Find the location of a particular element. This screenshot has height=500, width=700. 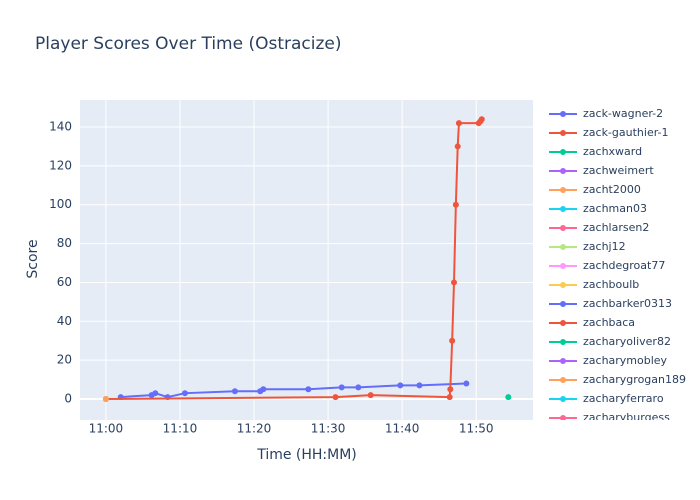

legend-item: zacharyburgess is located at coordinates (609, 417).